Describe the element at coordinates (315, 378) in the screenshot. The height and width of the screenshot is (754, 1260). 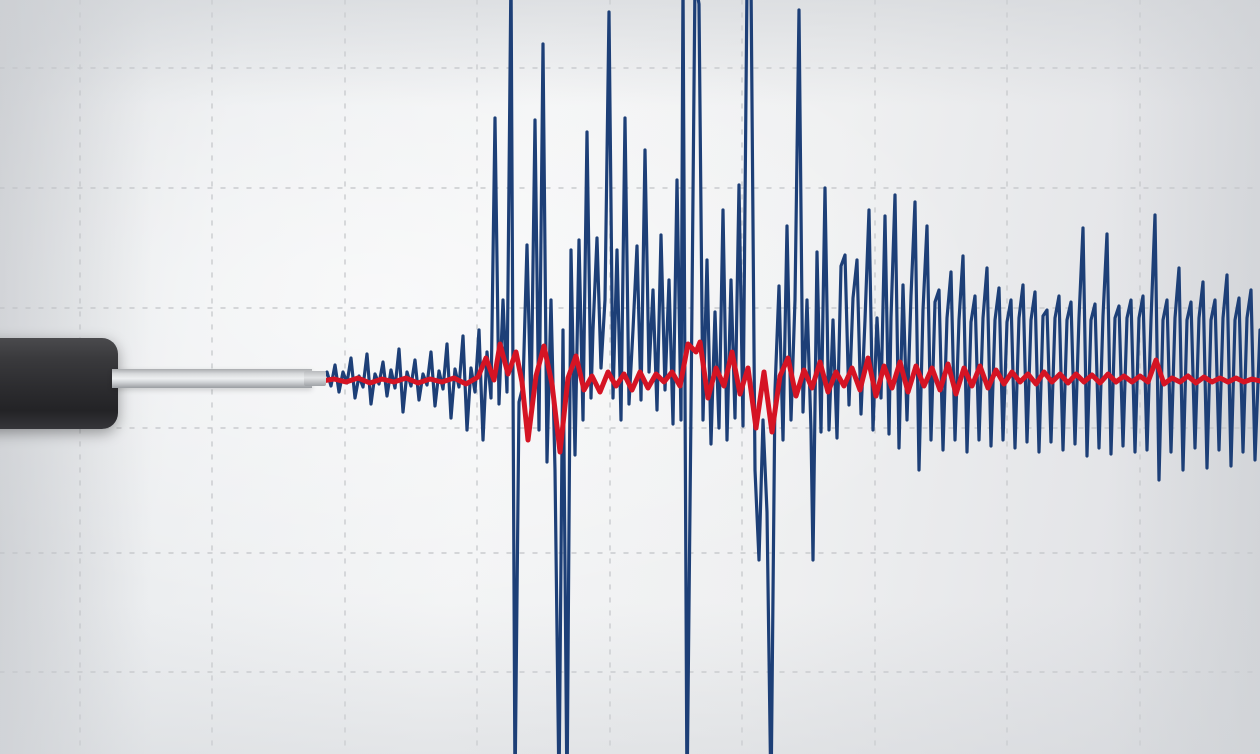
I see `stylus-pen-tip` at that location.